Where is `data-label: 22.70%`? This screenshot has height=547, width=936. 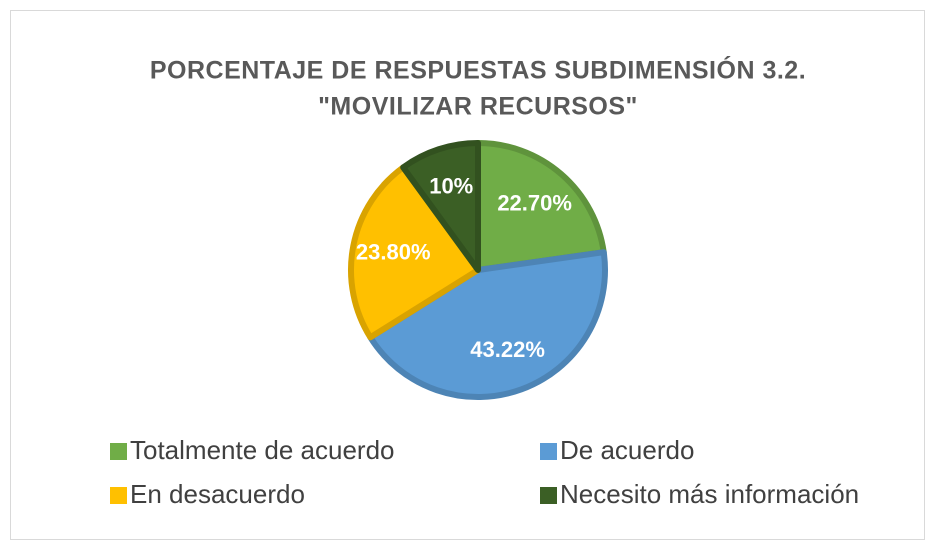 data-label: 22.70% is located at coordinates (534, 203).